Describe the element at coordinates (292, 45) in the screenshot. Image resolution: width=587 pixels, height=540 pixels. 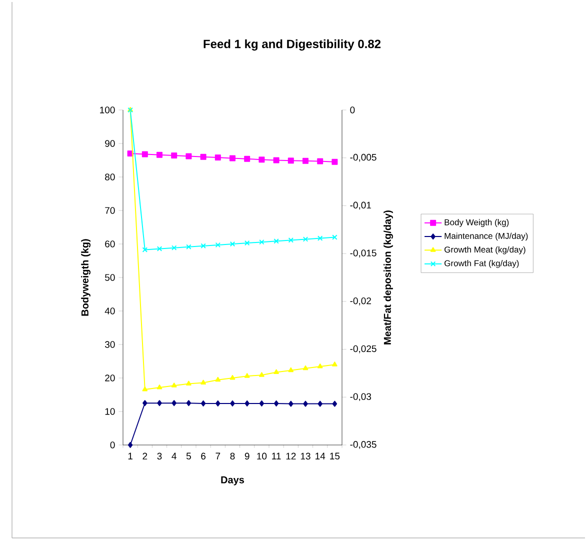
I see `chart-title: Feed 1 kg and Digestibility 0.82` at that location.